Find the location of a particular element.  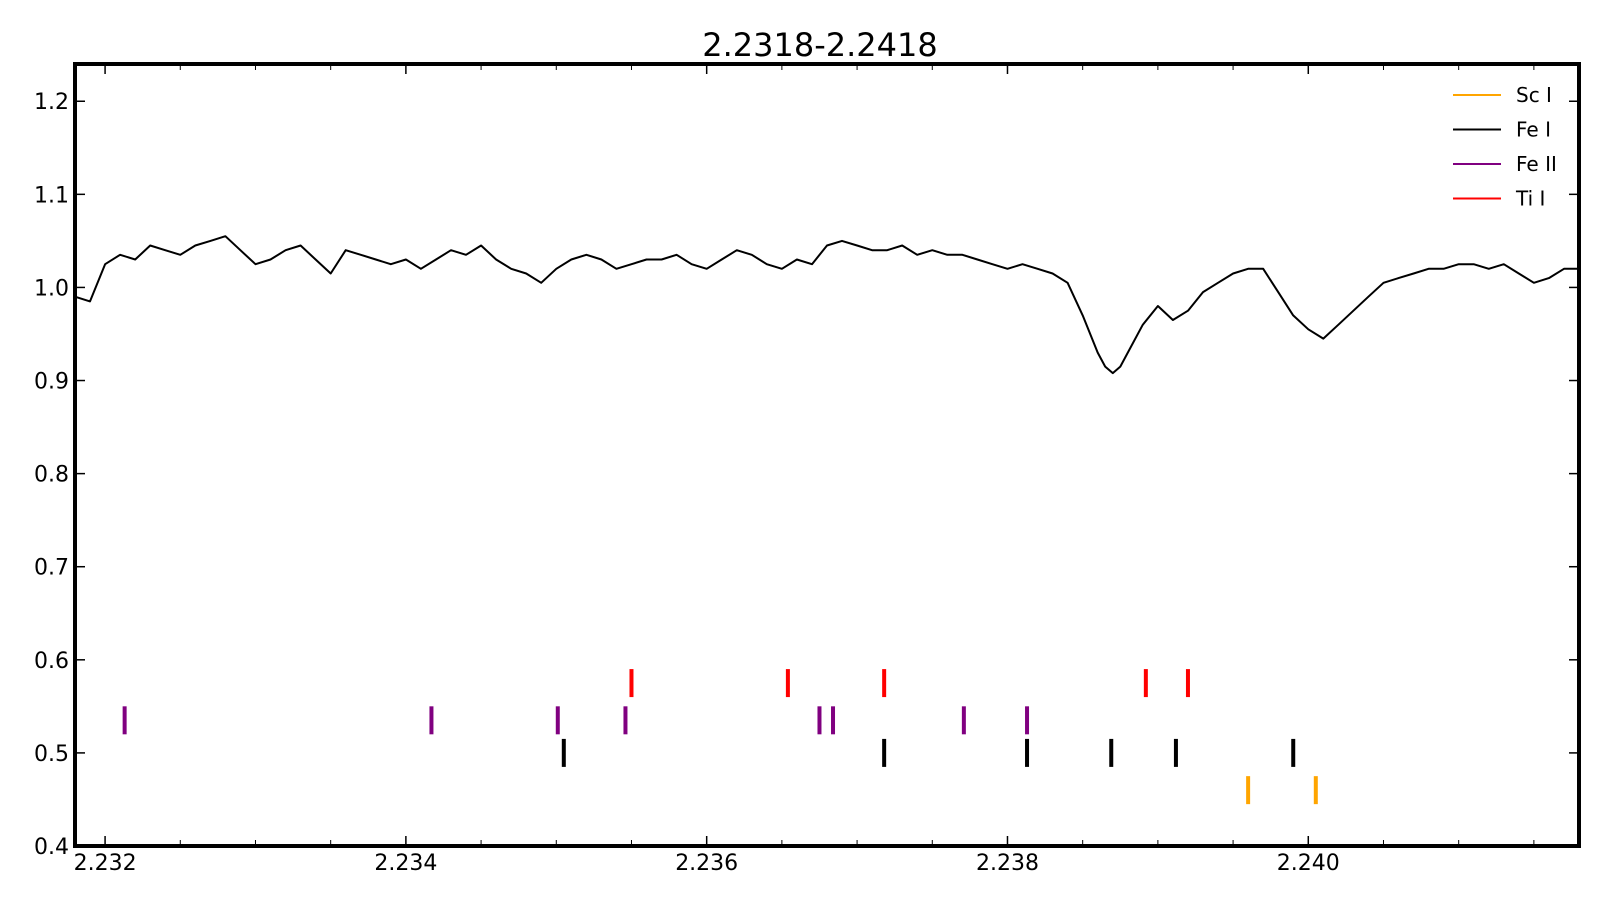

y-tick-label: 0.9 is located at coordinates (51, 382).